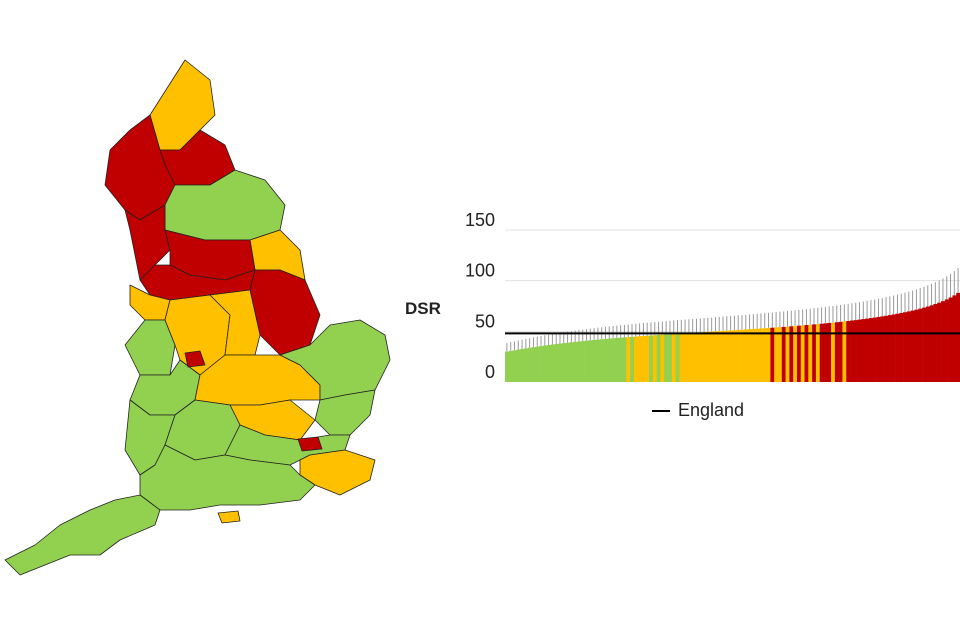 Image resolution: width=960 pixels, height=640 pixels. Describe the element at coordinates (345, 412) in the screenshot. I see `map-region-suffolk` at that location.